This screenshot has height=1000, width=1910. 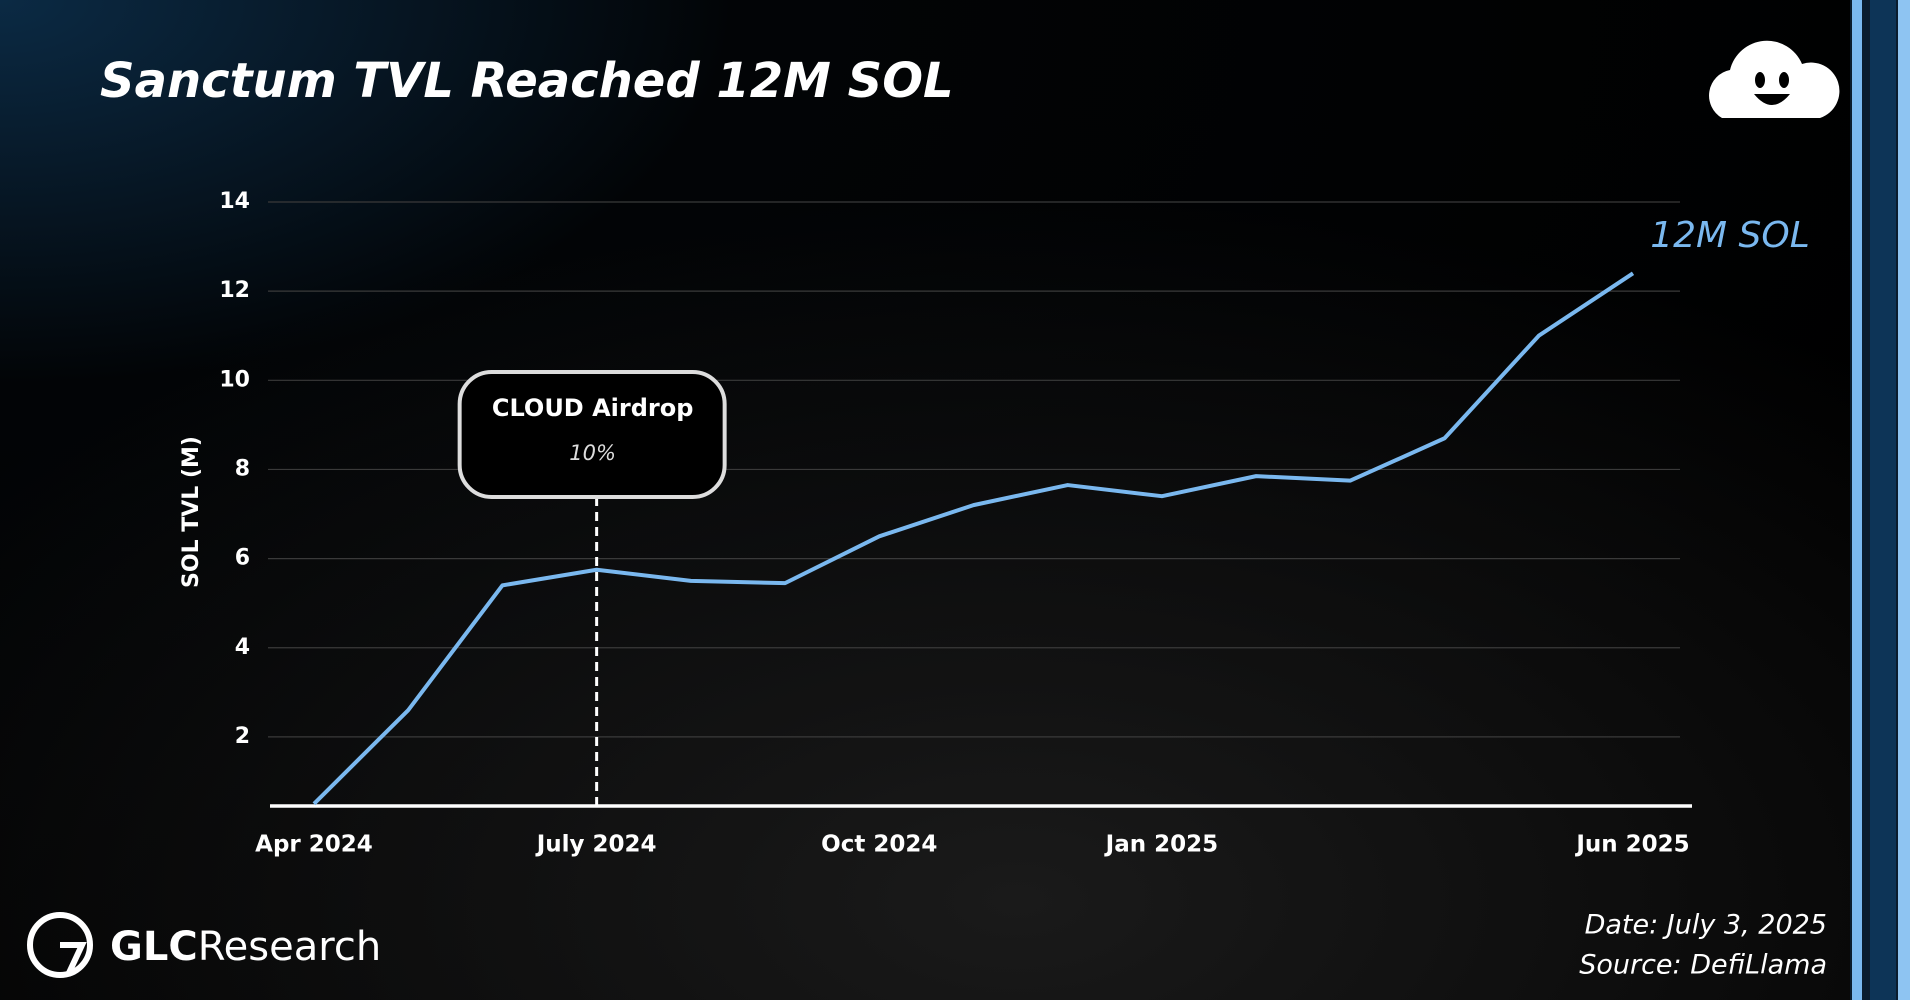 What do you see at coordinates (234, 290) in the screenshot?
I see `y-tick-label: 12` at bounding box center [234, 290].